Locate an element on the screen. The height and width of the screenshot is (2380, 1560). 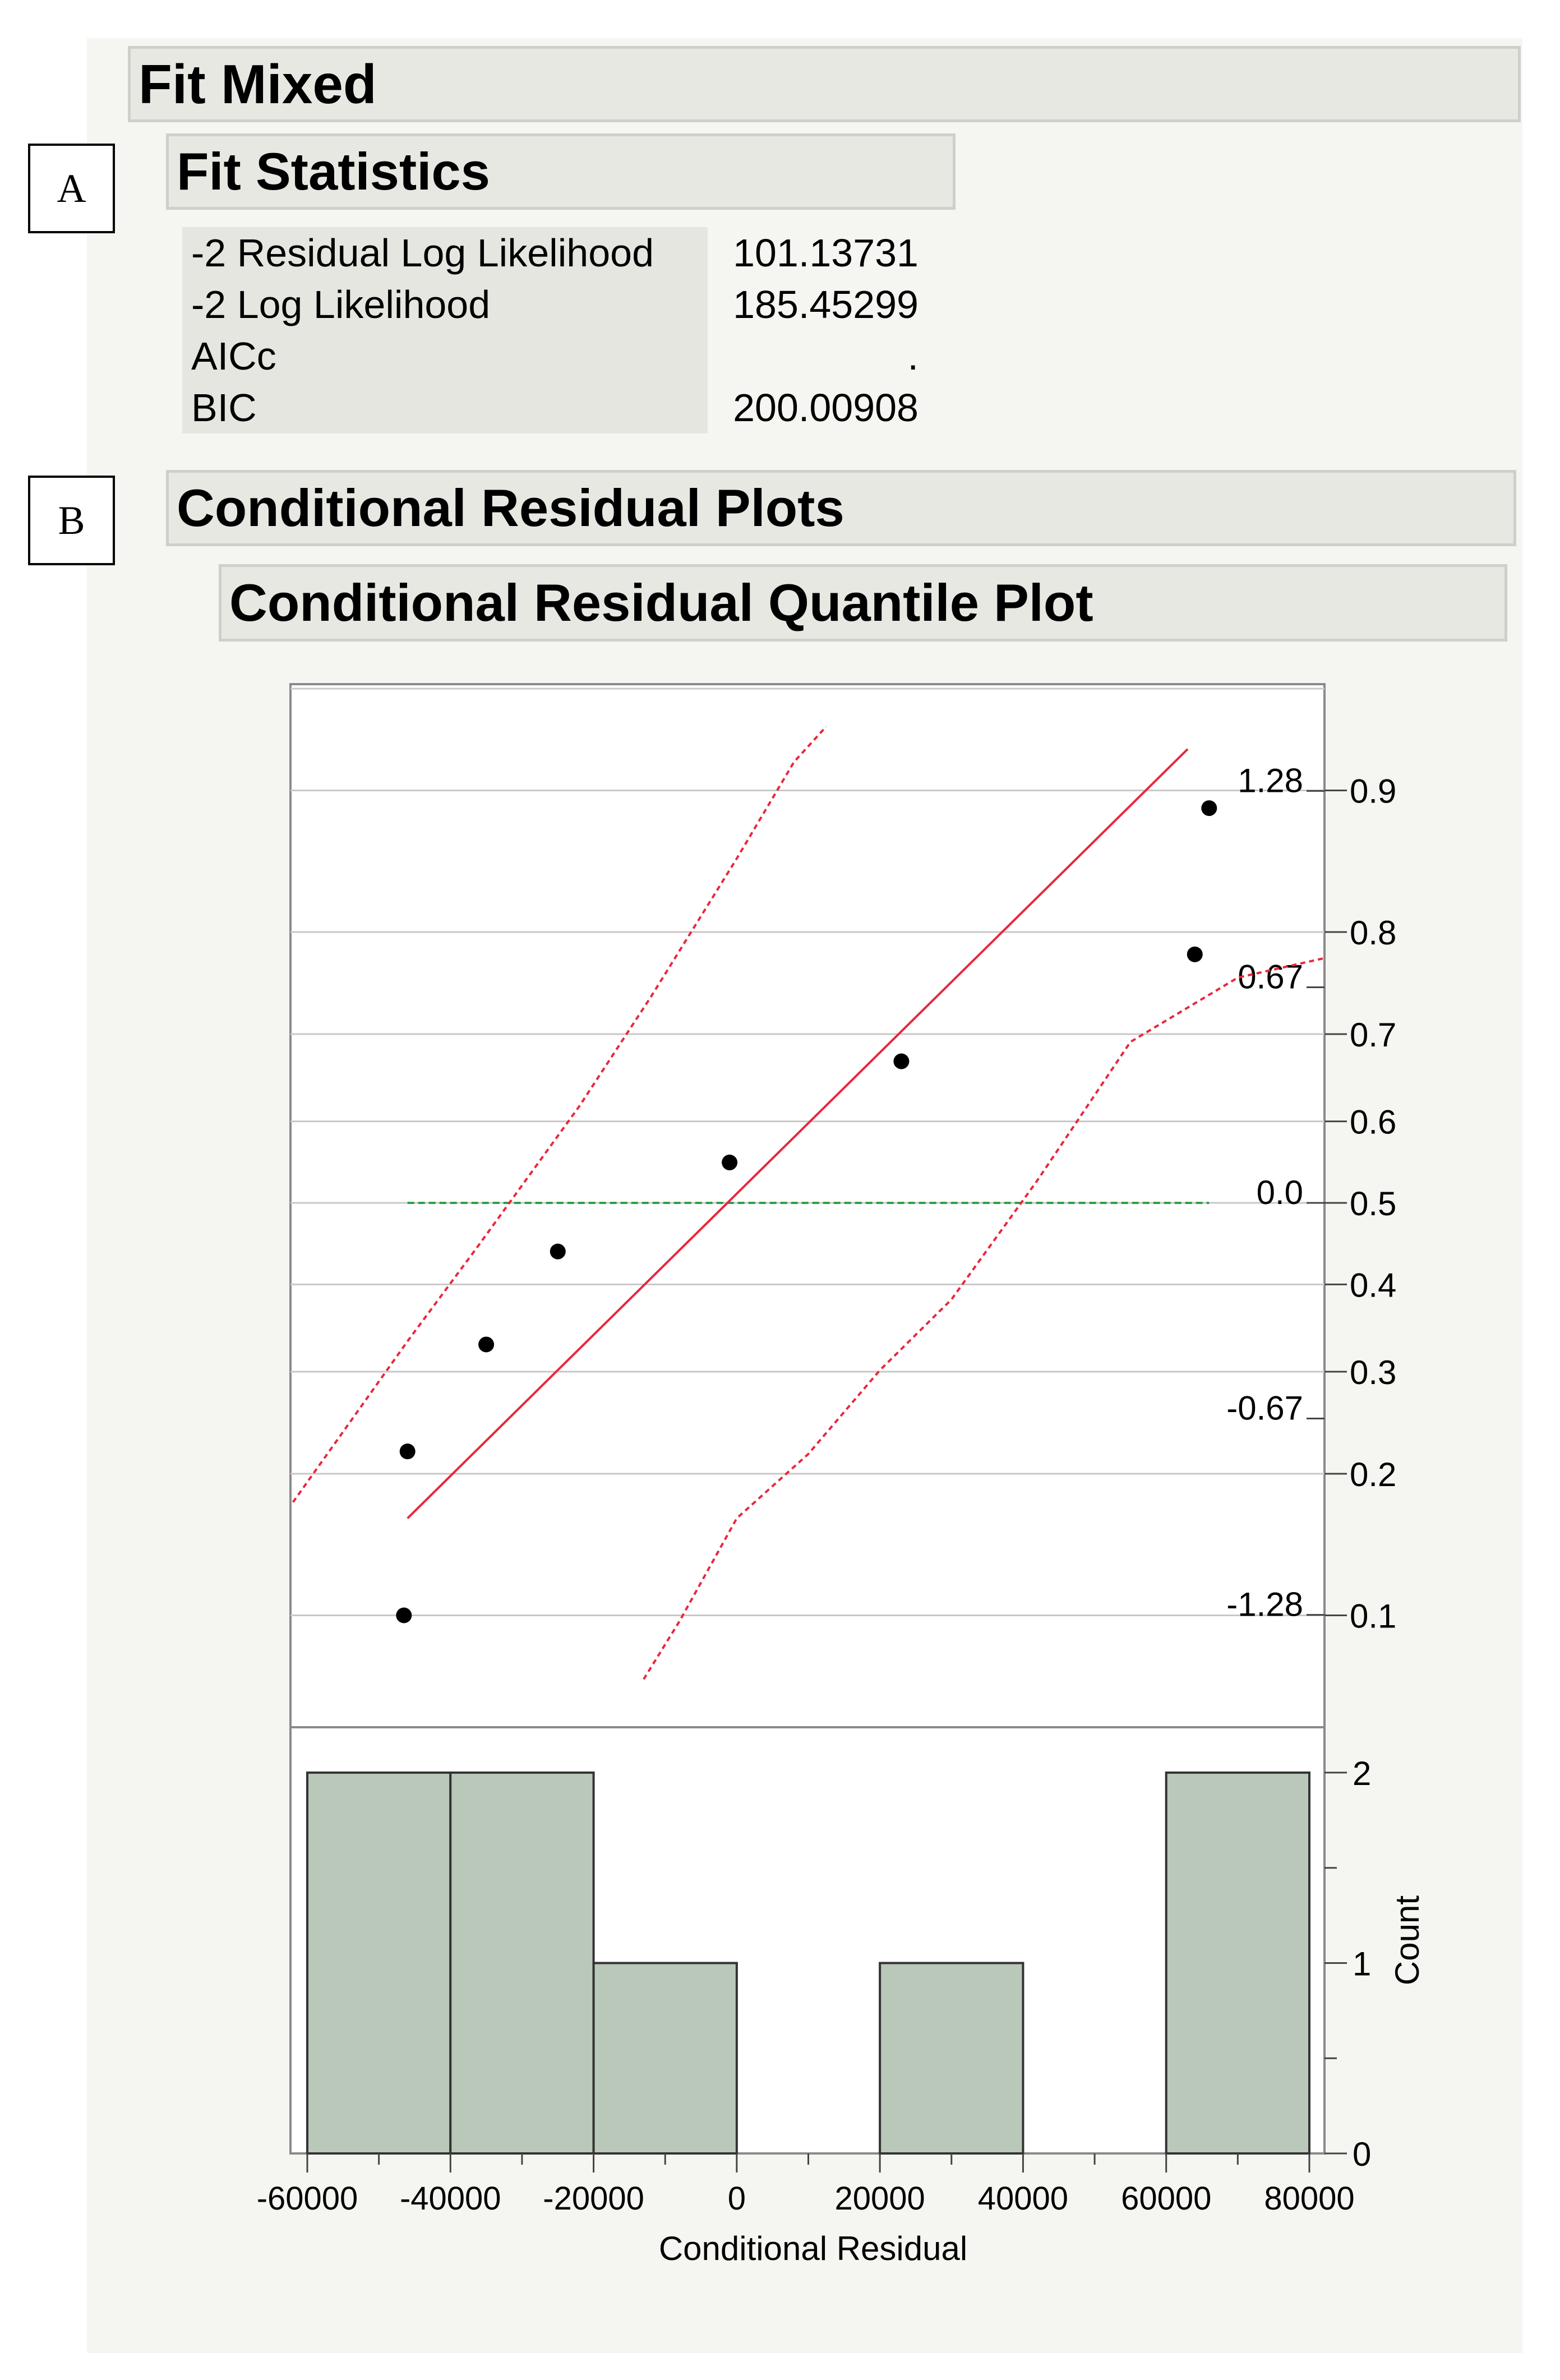
quantile-tick-label: 1.28 is located at coordinates (1270, 780).